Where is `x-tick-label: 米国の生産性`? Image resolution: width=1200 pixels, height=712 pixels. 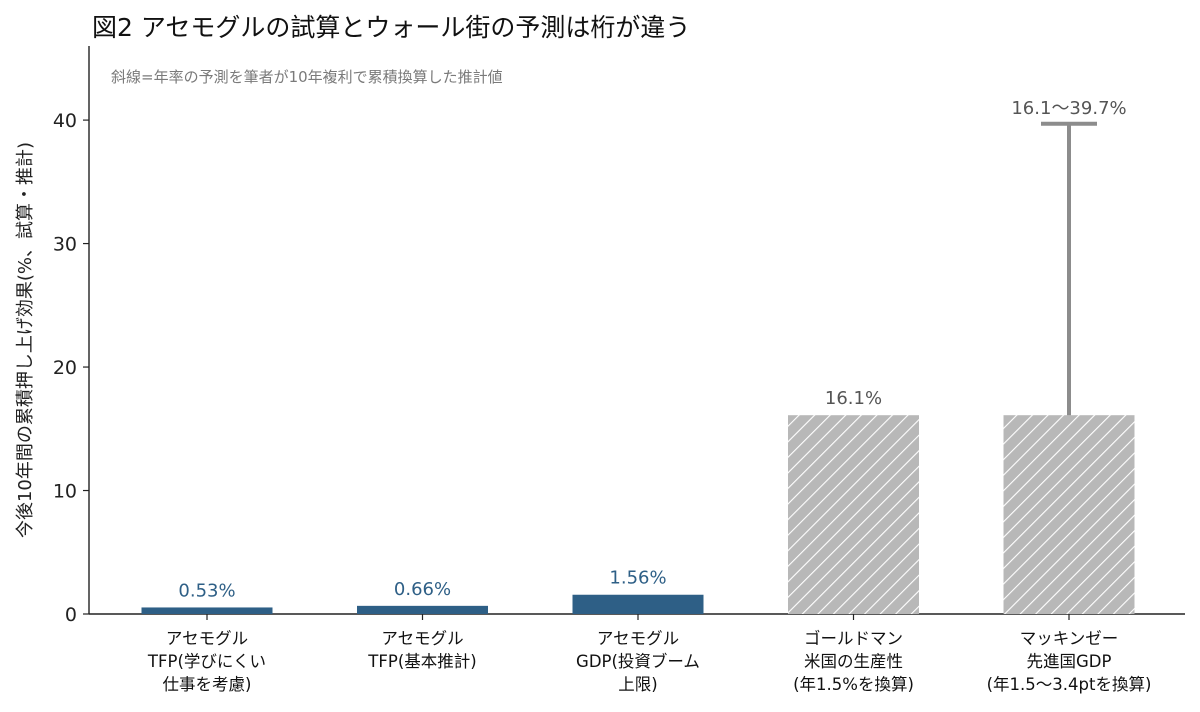
x-tick-label: 米国の生産性 is located at coordinates (853, 661).